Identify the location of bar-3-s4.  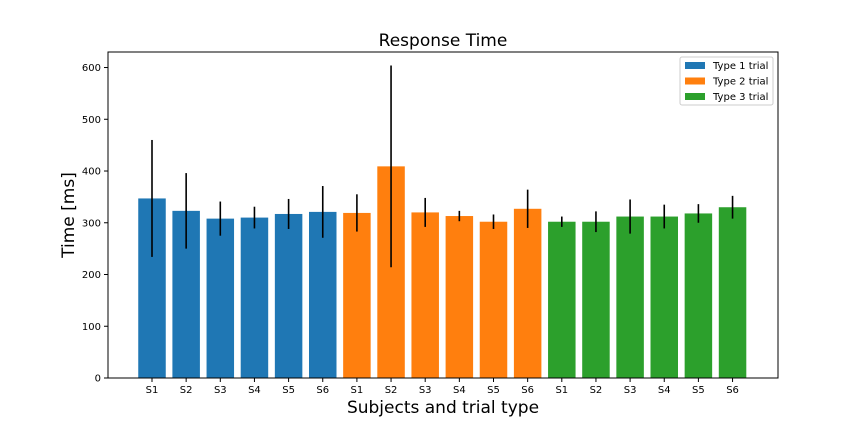
(664, 297).